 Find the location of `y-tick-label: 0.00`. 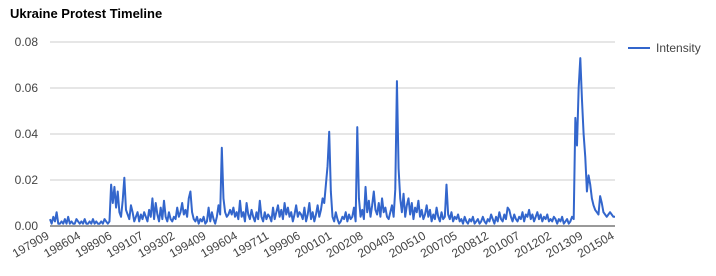

y-tick-label: 0.00 is located at coordinates (27, 226).